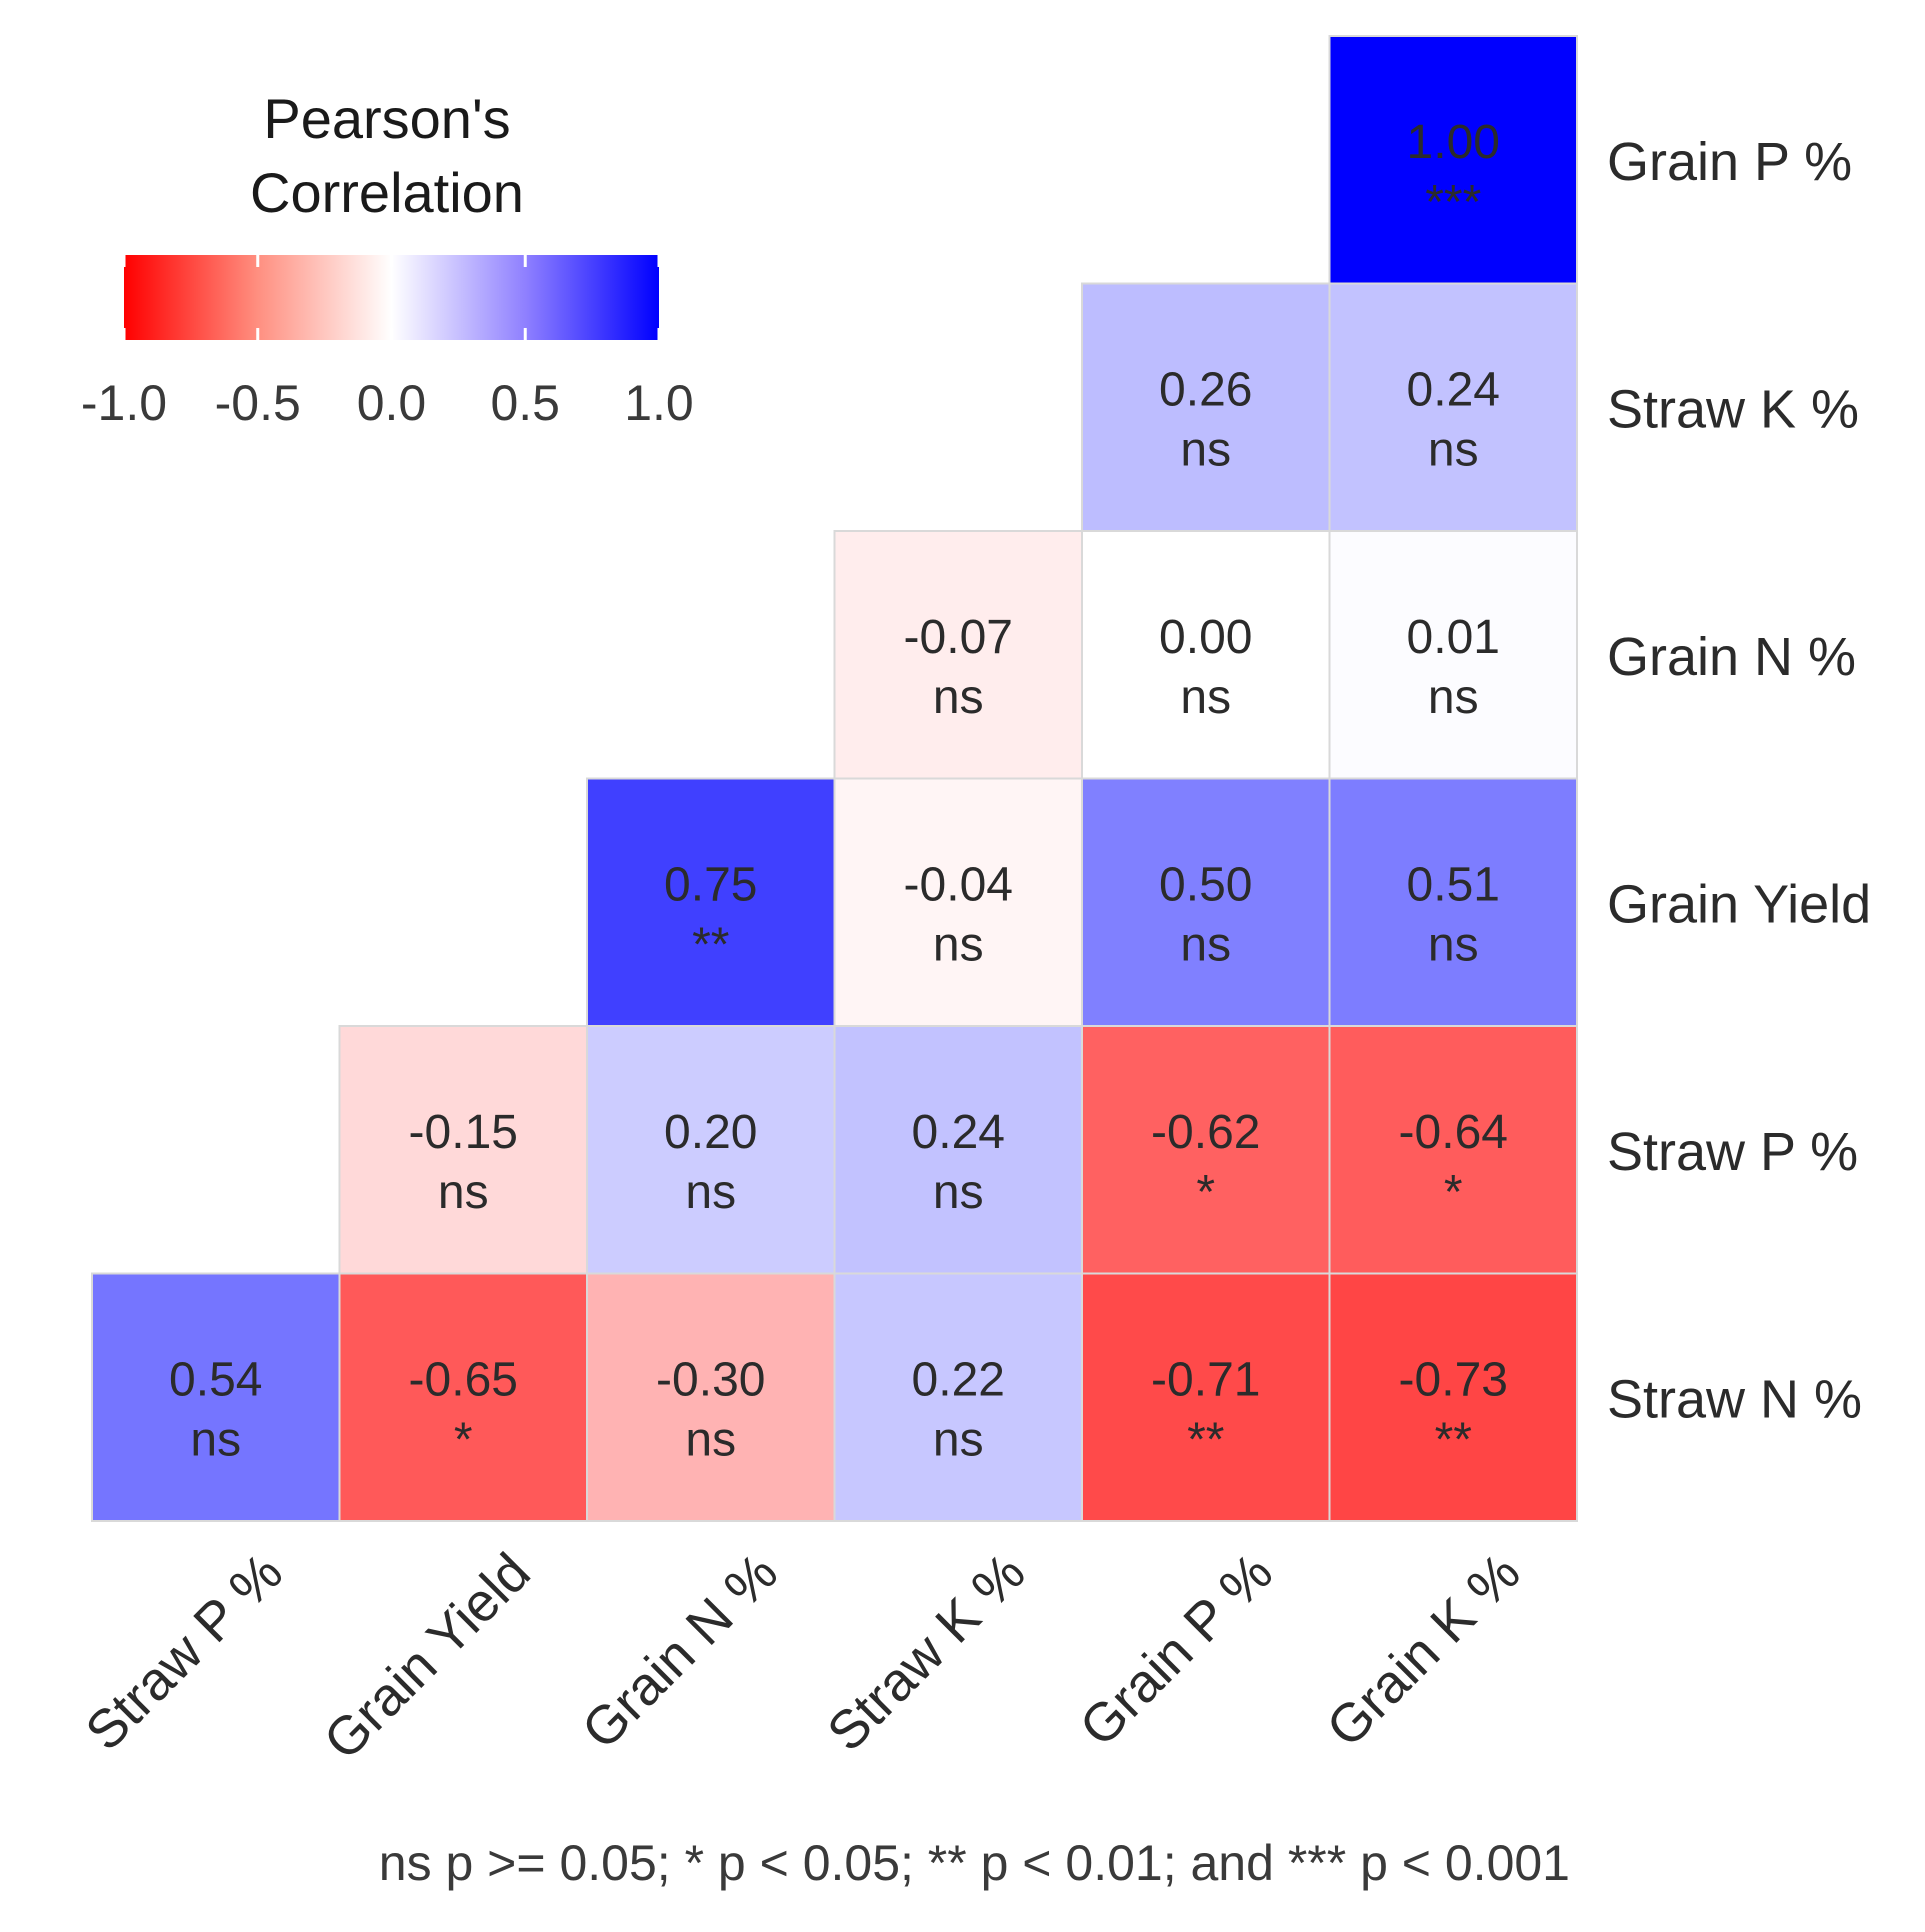 This screenshot has width=1925, height=1932. I want to click on heatmap-cell-straw-p-straw-k, so click(958, 1150).